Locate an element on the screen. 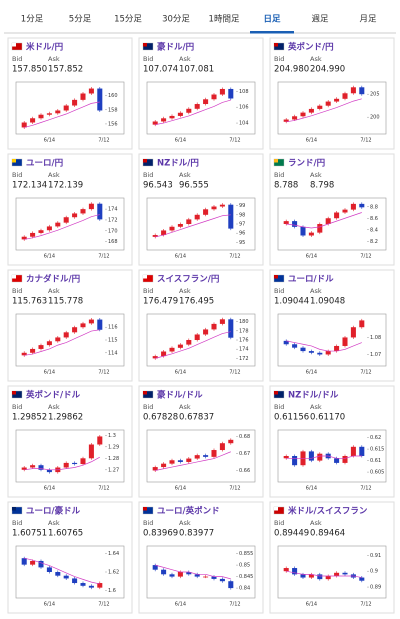  tab: 30分足 is located at coordinates (176, 20).